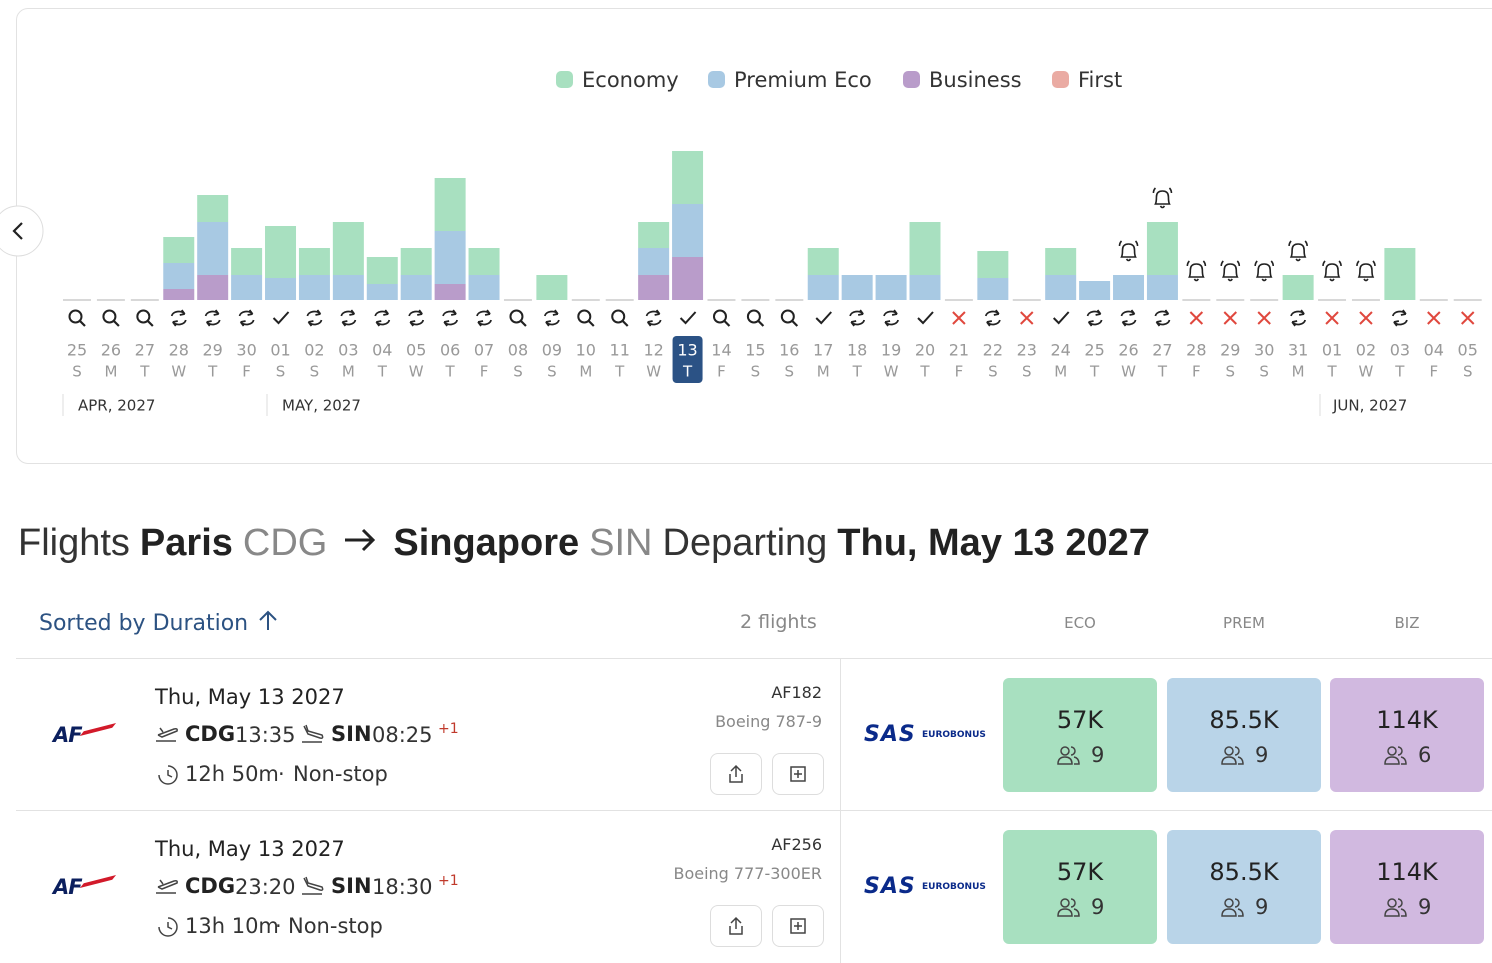 The height and width of the screenshot is (963, 1492). What do you see at coordinates (232, 774) in the screenshot?
I see `duration: 12h 50m` at bounding box center [232, 774].